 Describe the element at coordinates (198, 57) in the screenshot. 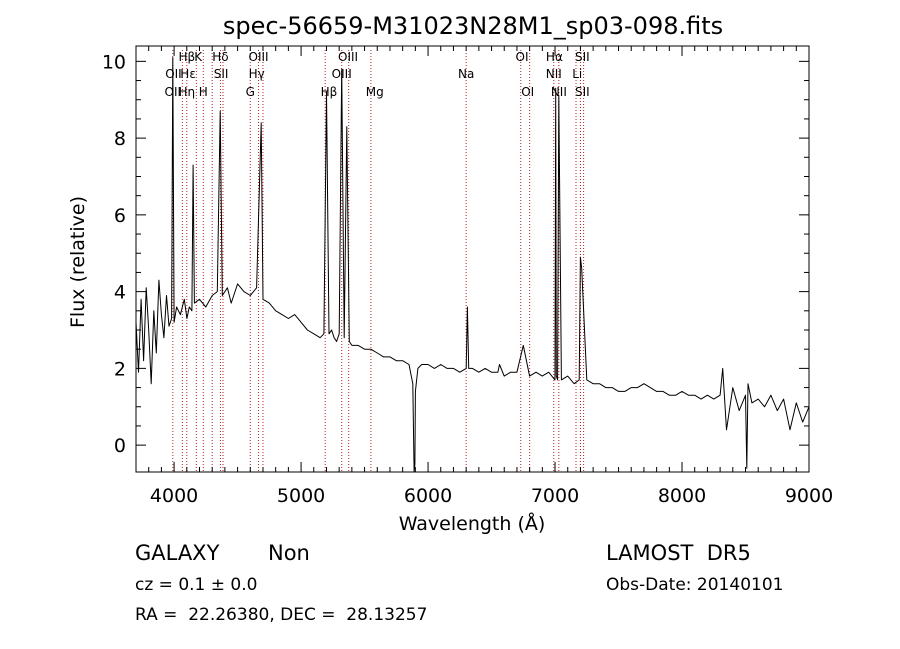

I see `line-id-label: K` at that location.